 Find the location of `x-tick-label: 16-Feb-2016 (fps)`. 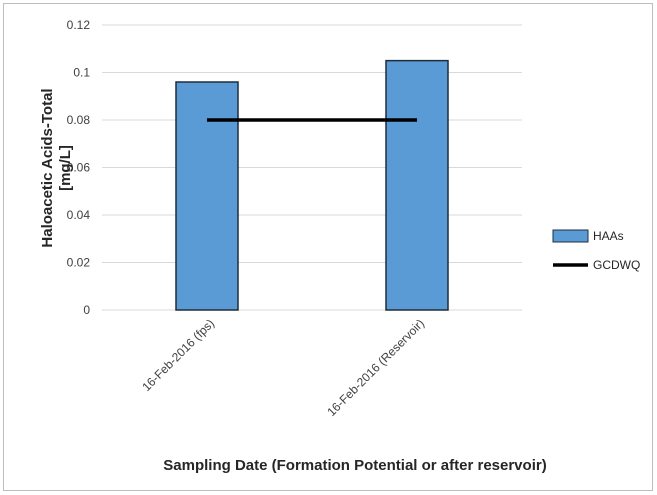

x-tick-label: 16-Feb-2016 (fps) is located at coordinates (178, 355).